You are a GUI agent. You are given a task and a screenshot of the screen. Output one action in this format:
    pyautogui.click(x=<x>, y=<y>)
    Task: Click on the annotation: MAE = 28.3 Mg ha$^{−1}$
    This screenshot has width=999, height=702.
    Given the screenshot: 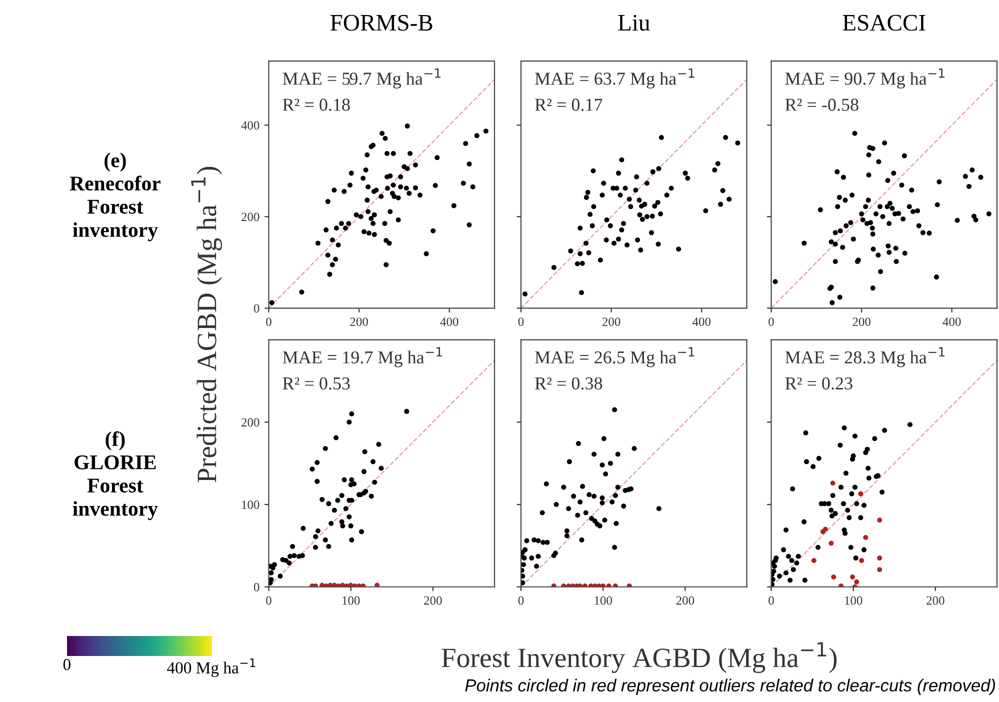 What is the action you would take?
    pyautogui.click(x=864, y=357)
    